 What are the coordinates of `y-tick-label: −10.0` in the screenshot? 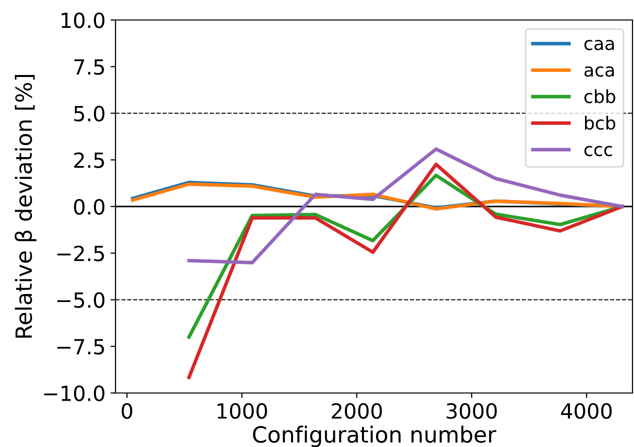 It's located at (74, 393).